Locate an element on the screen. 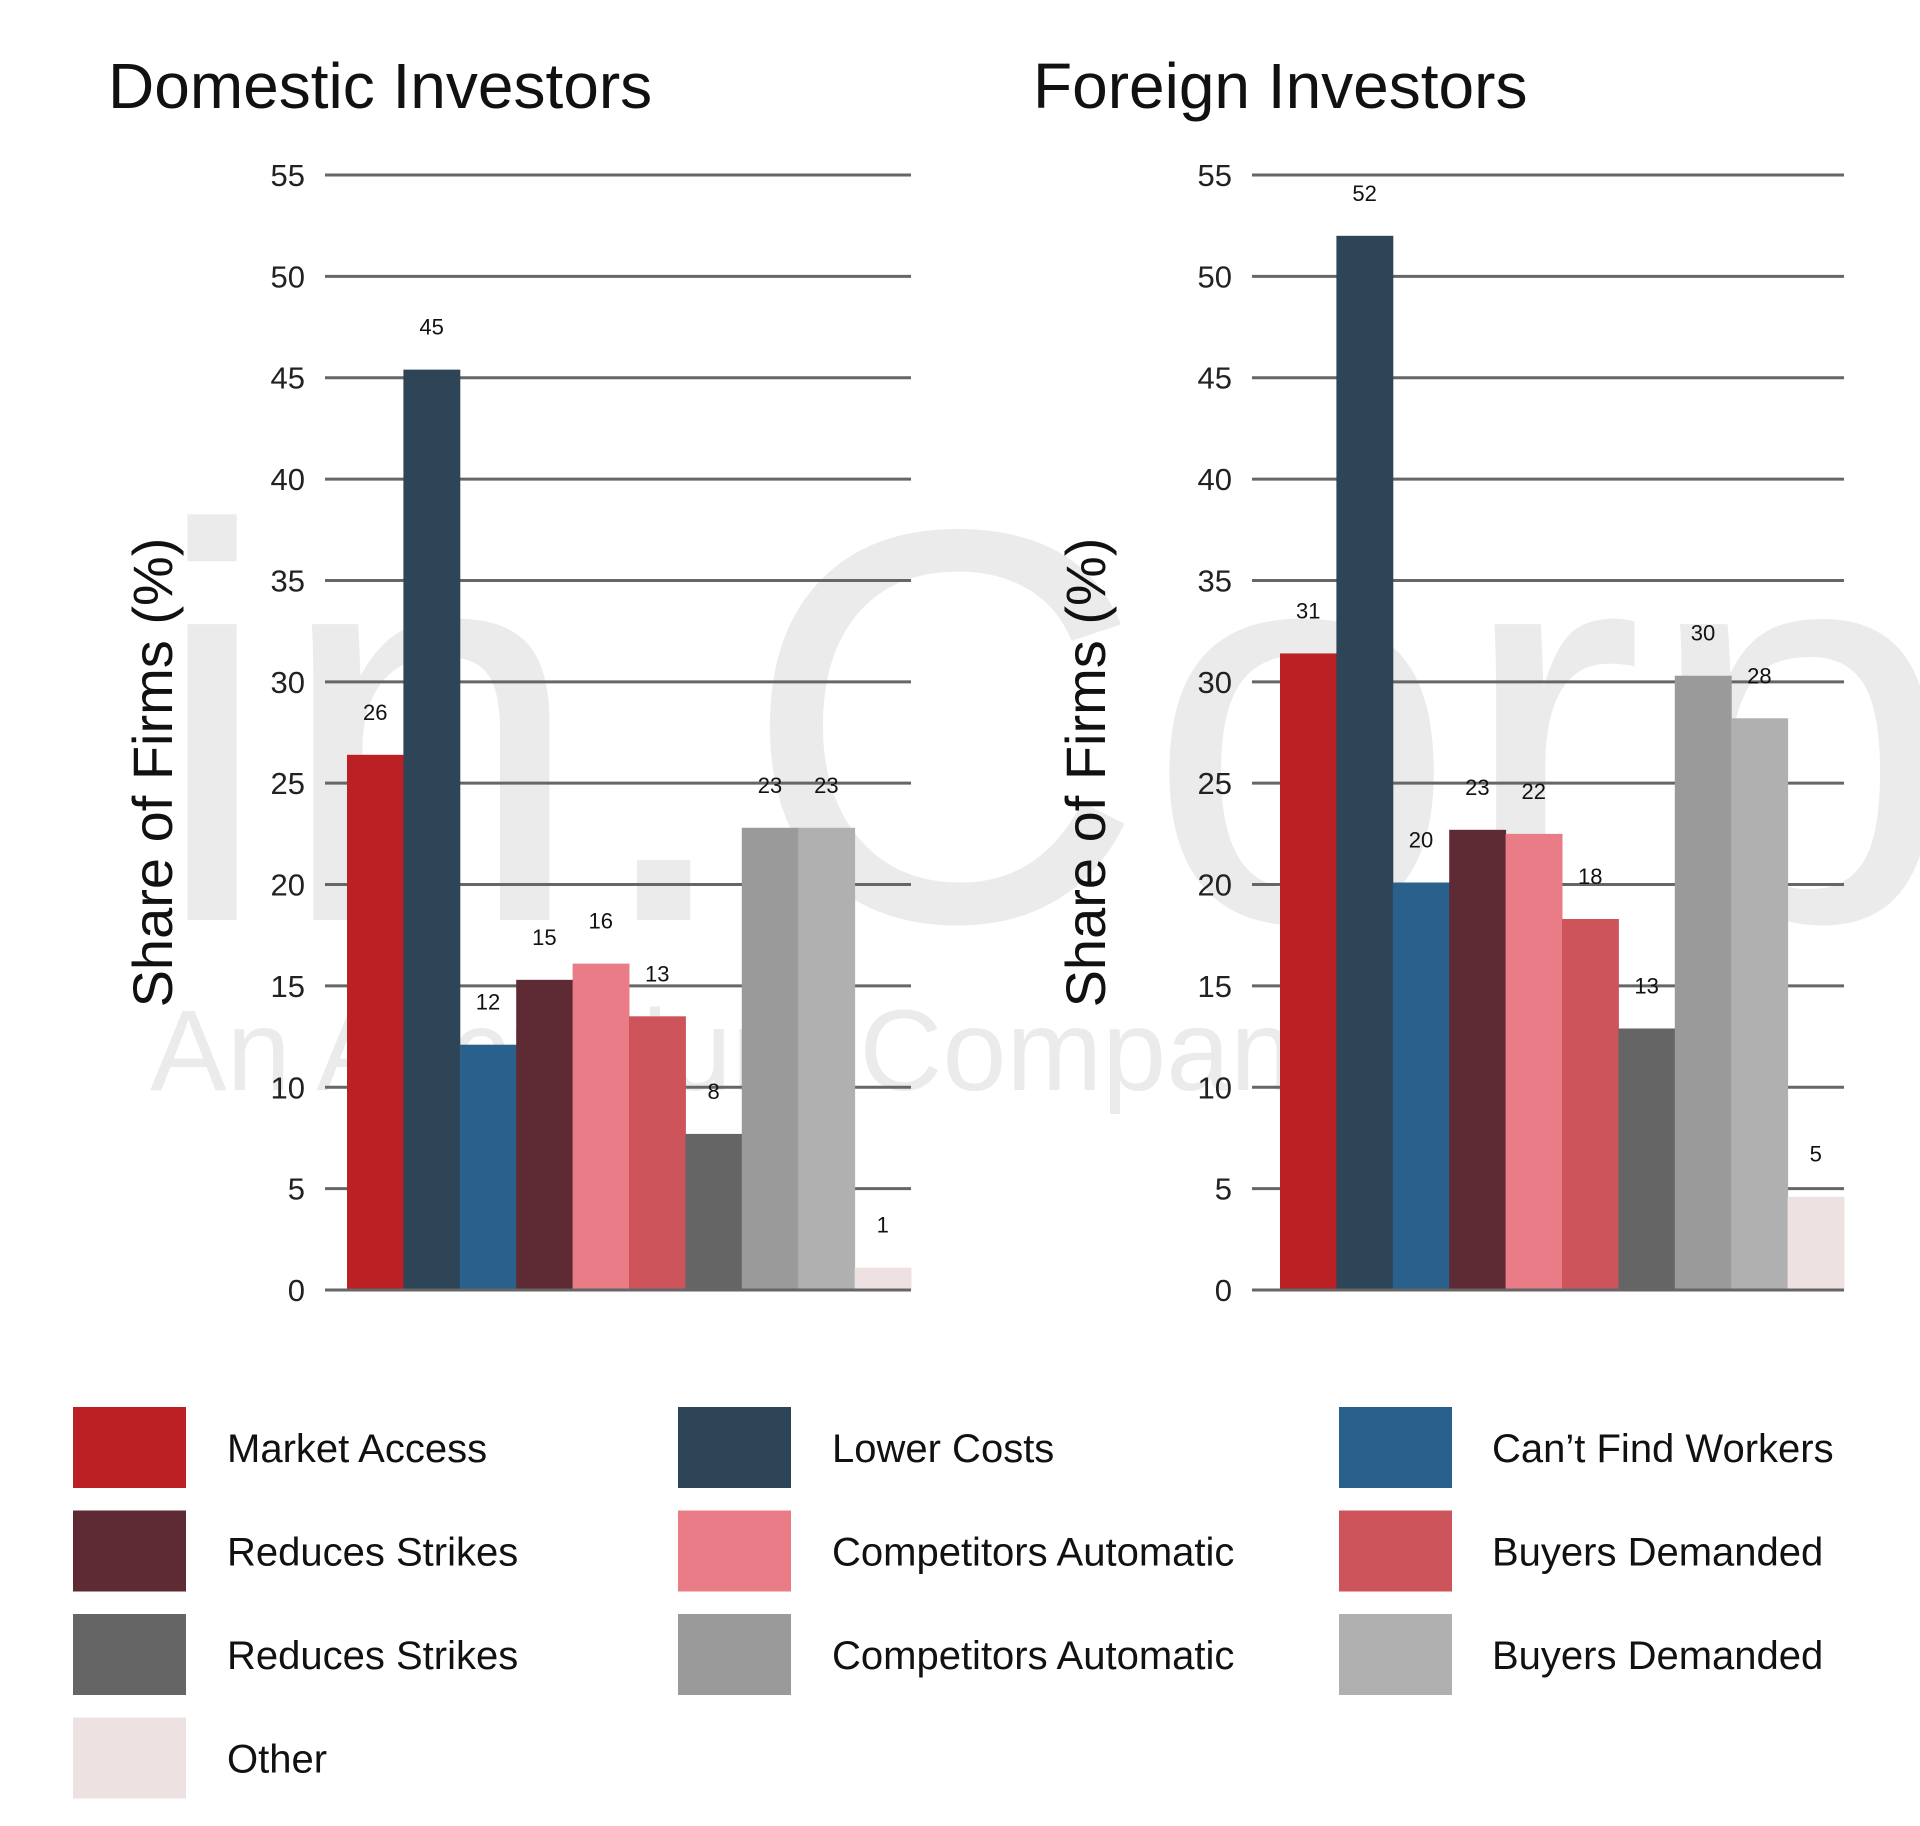 The image size is (1920, 1826). legend-label: Can’t Find Workers is located at coordinates (1663, 1449).